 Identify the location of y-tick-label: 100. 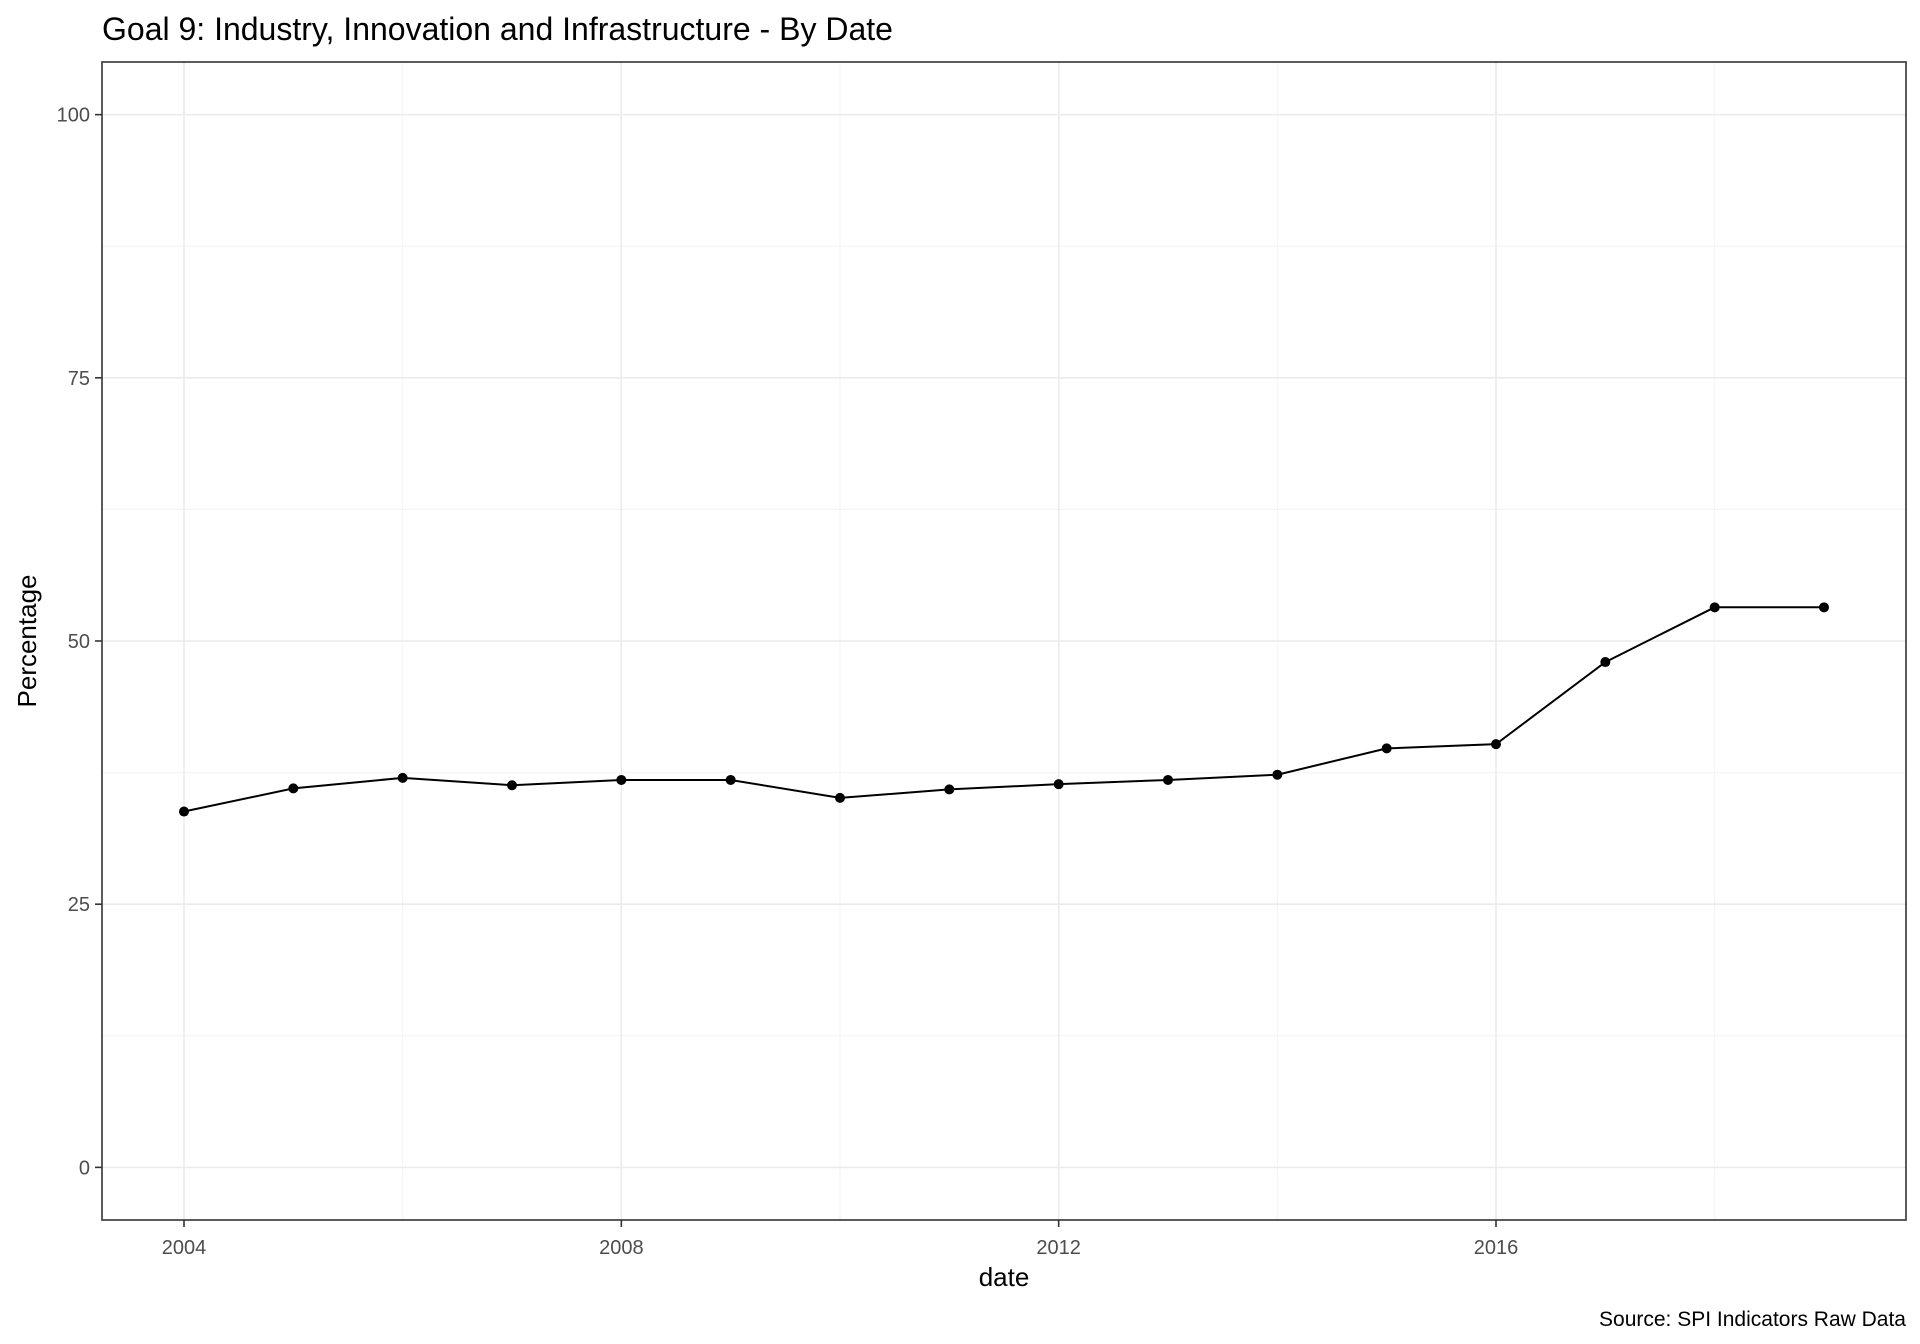
(73, 116).